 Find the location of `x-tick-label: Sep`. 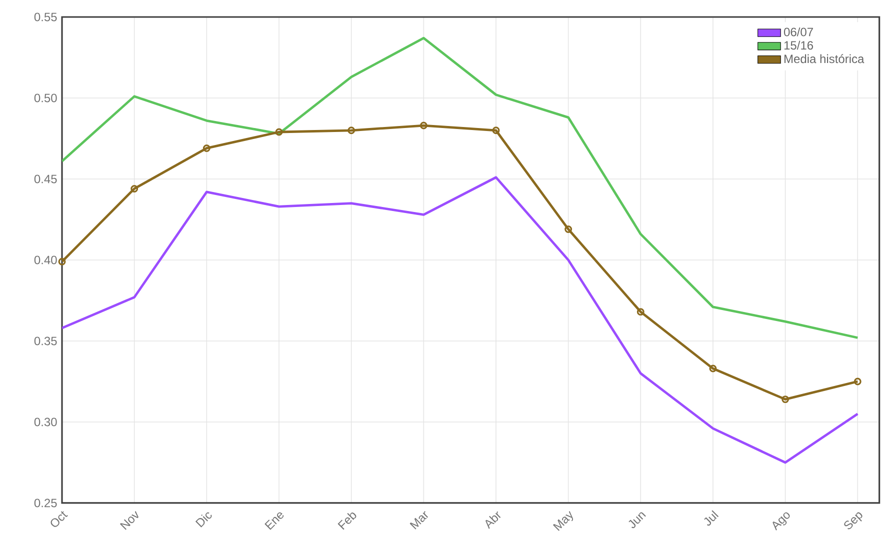

x-tick-label: Sep is located at coordinates (853, 521).